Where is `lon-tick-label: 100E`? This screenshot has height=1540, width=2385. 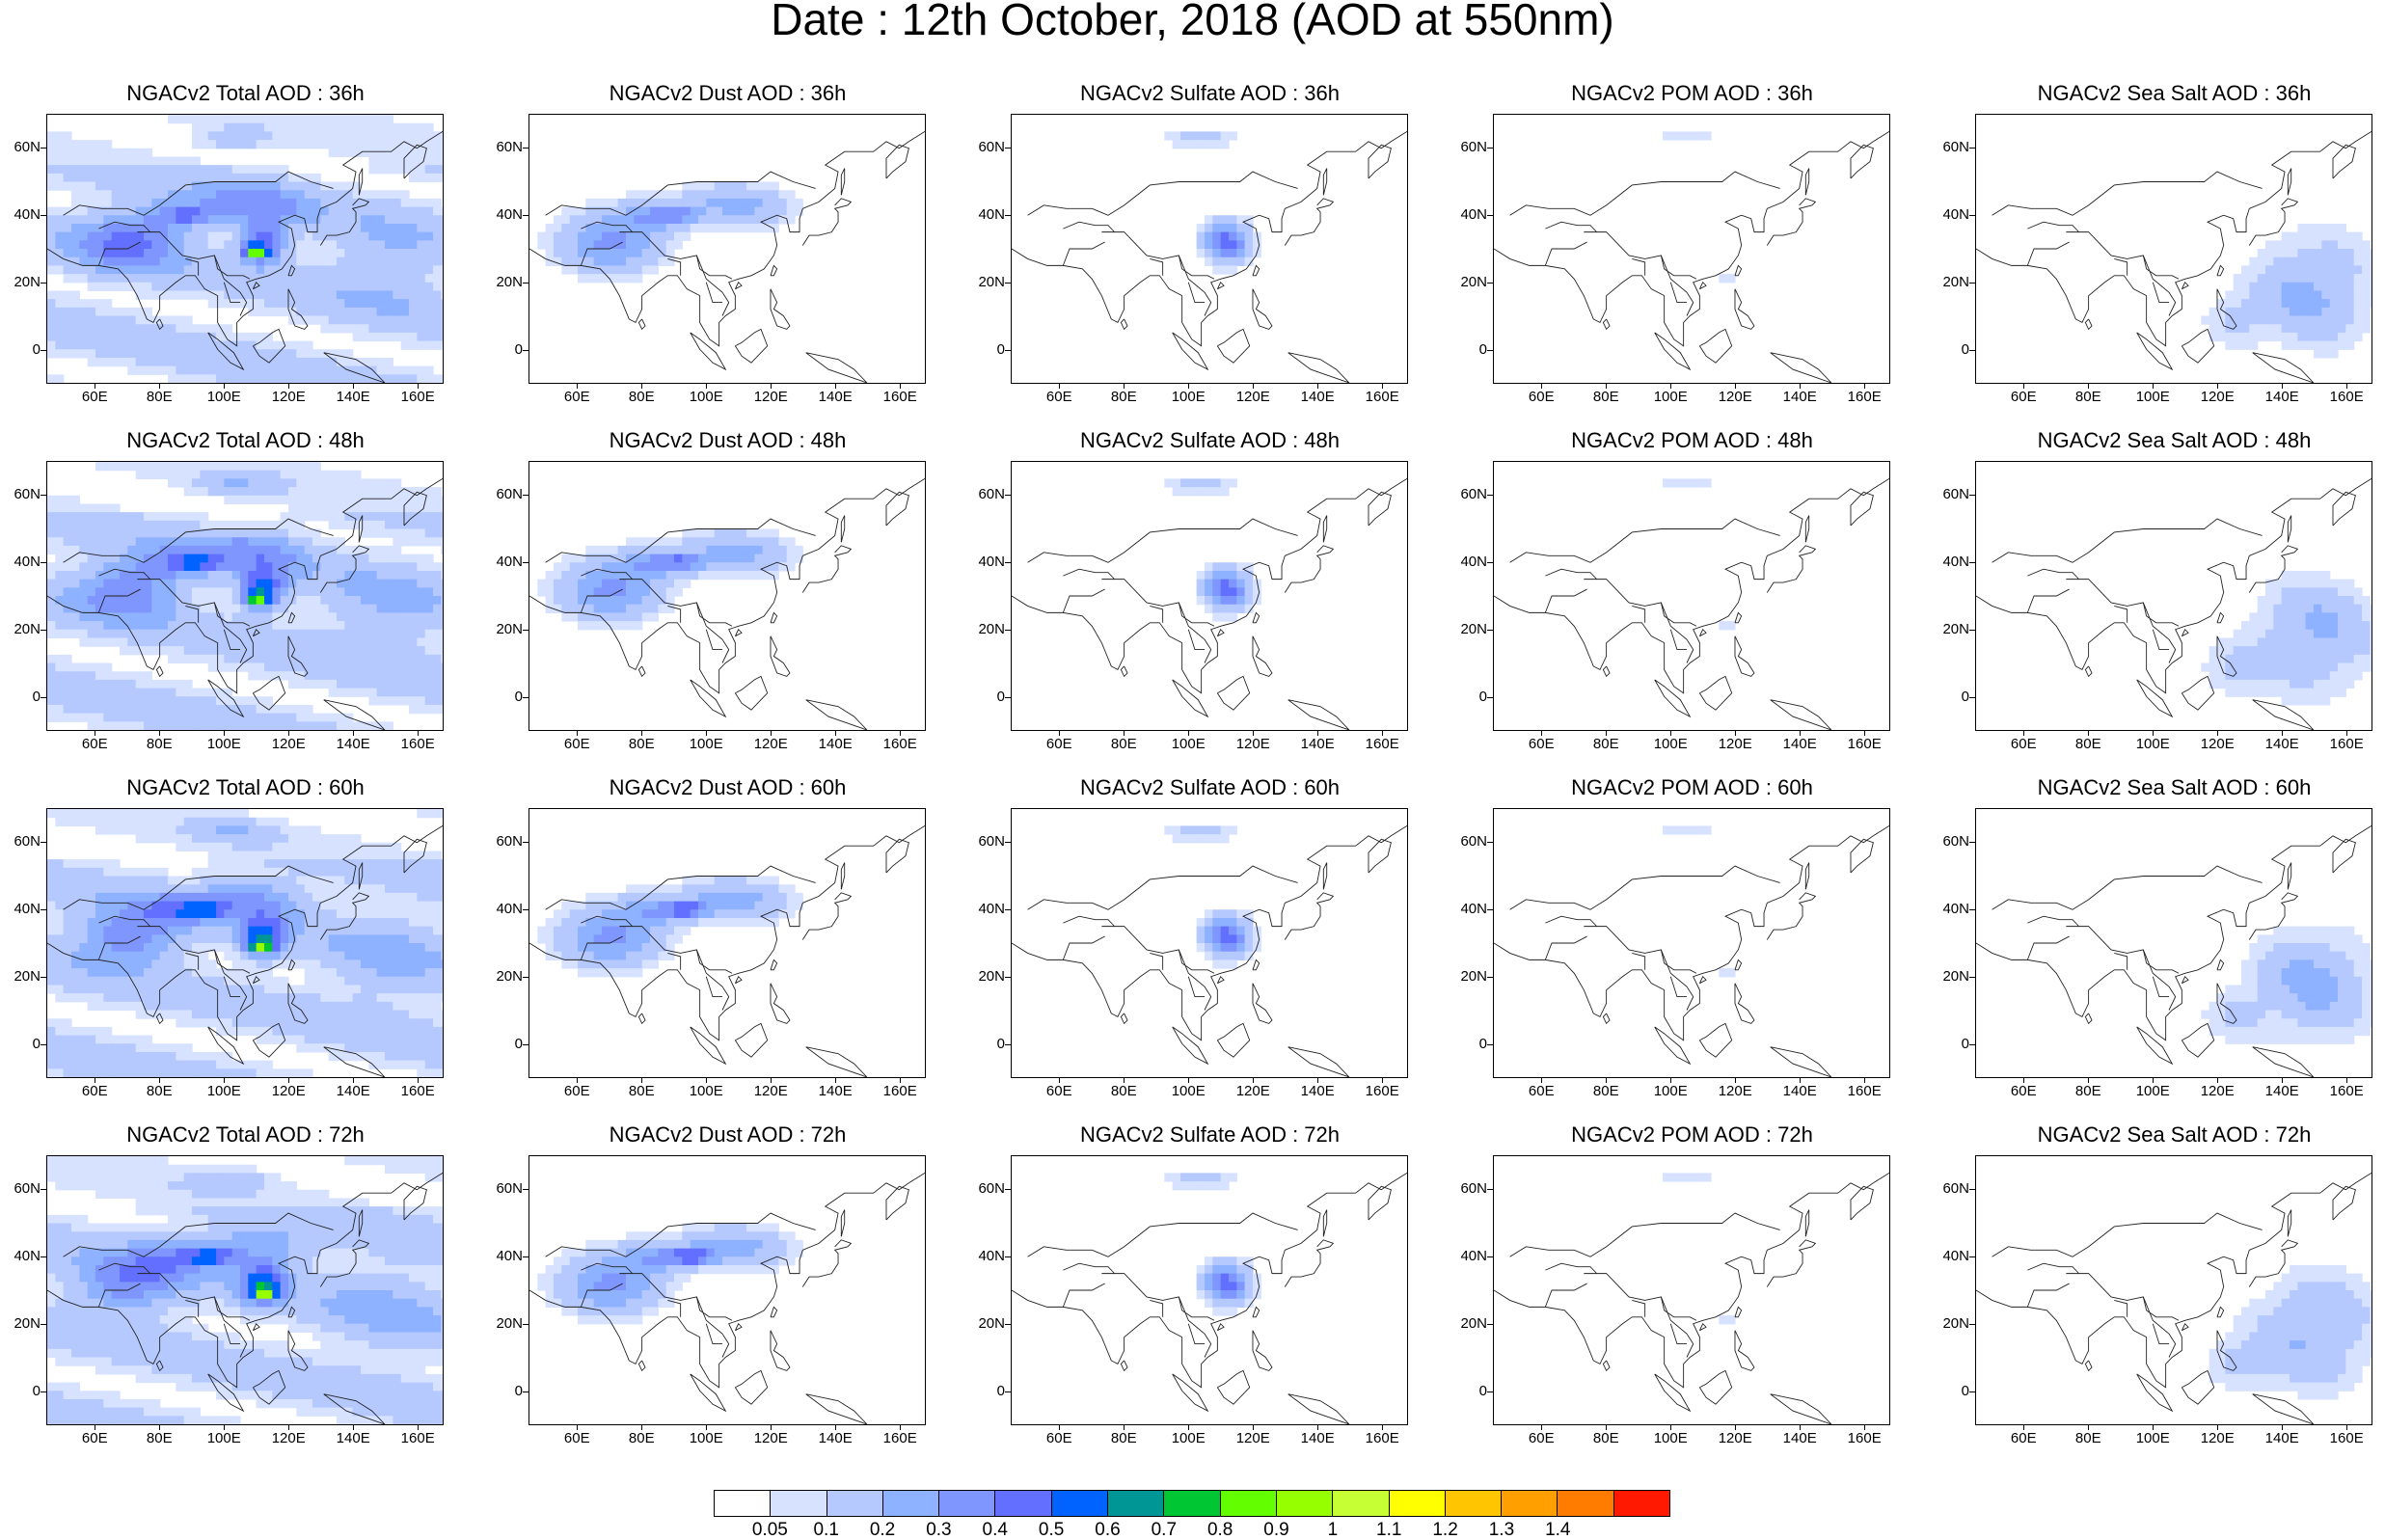 lon-tick-label: 100E is located at coordinates (224, 397).